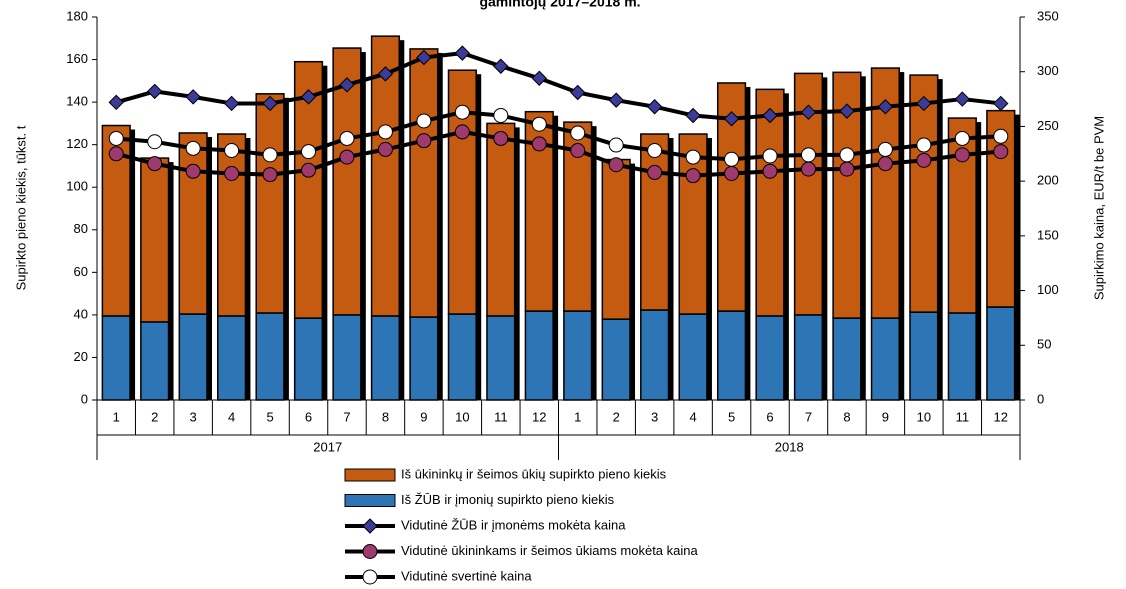 The image size is (1126, 589). What do you see at coordinates (1048, 234) in the screenshot?
I see `y2-tick-label: 150` at bounding box center [1048, 234].